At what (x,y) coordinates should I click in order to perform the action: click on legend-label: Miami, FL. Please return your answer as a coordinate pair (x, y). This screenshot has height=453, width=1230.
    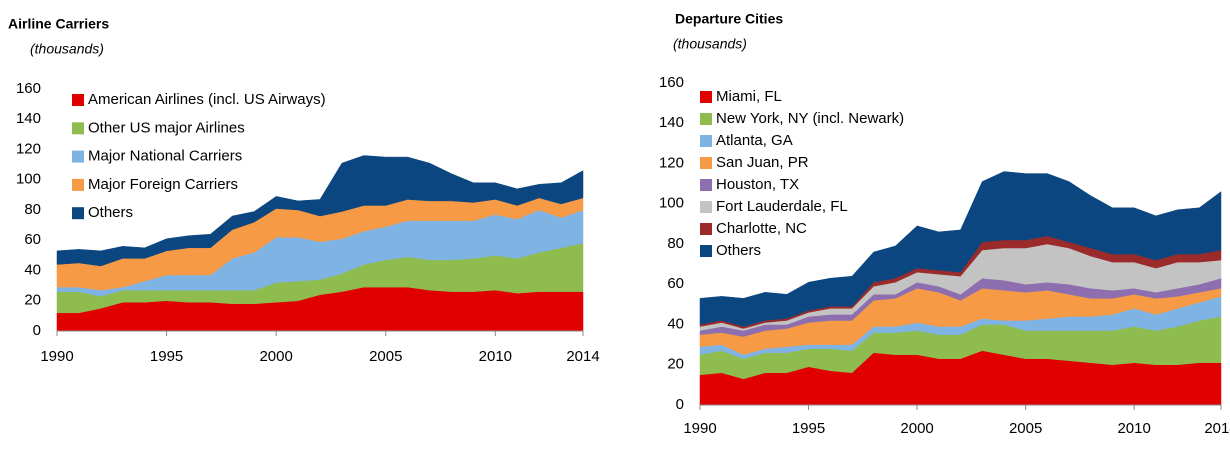
    Looking at the image, I should click on (749, 96).